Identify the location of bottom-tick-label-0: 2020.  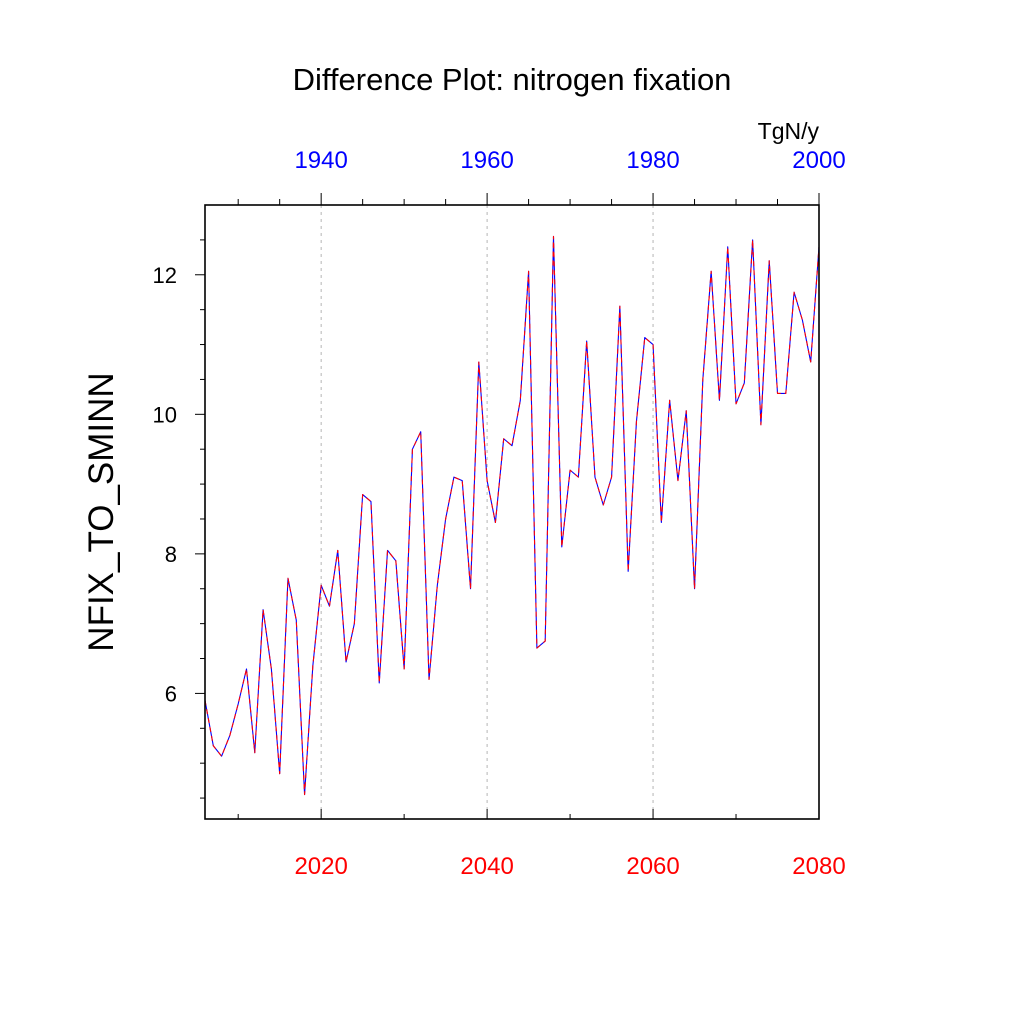
(320, 866).